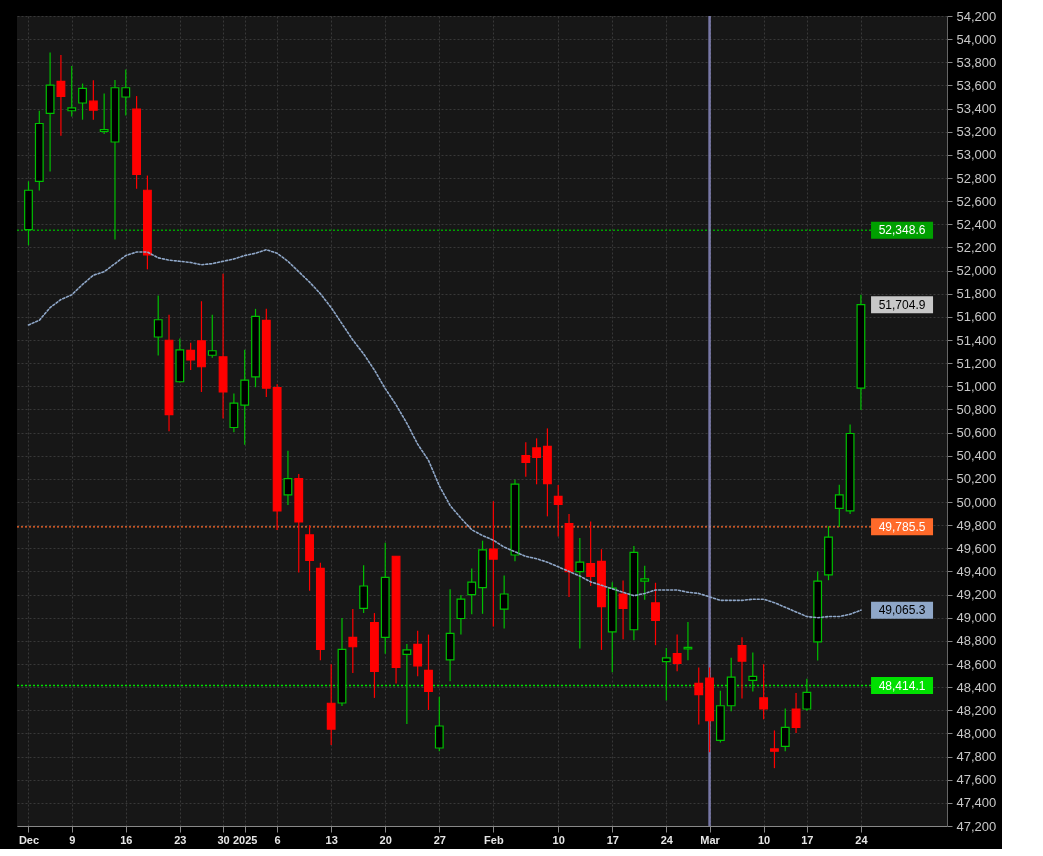 The height and width of the screenshot is (856, 1043). What do you see at coordinates (976, 803) in the screenshot?
I see `y-tick-label: 47,400` at bounding box center [976, 803].